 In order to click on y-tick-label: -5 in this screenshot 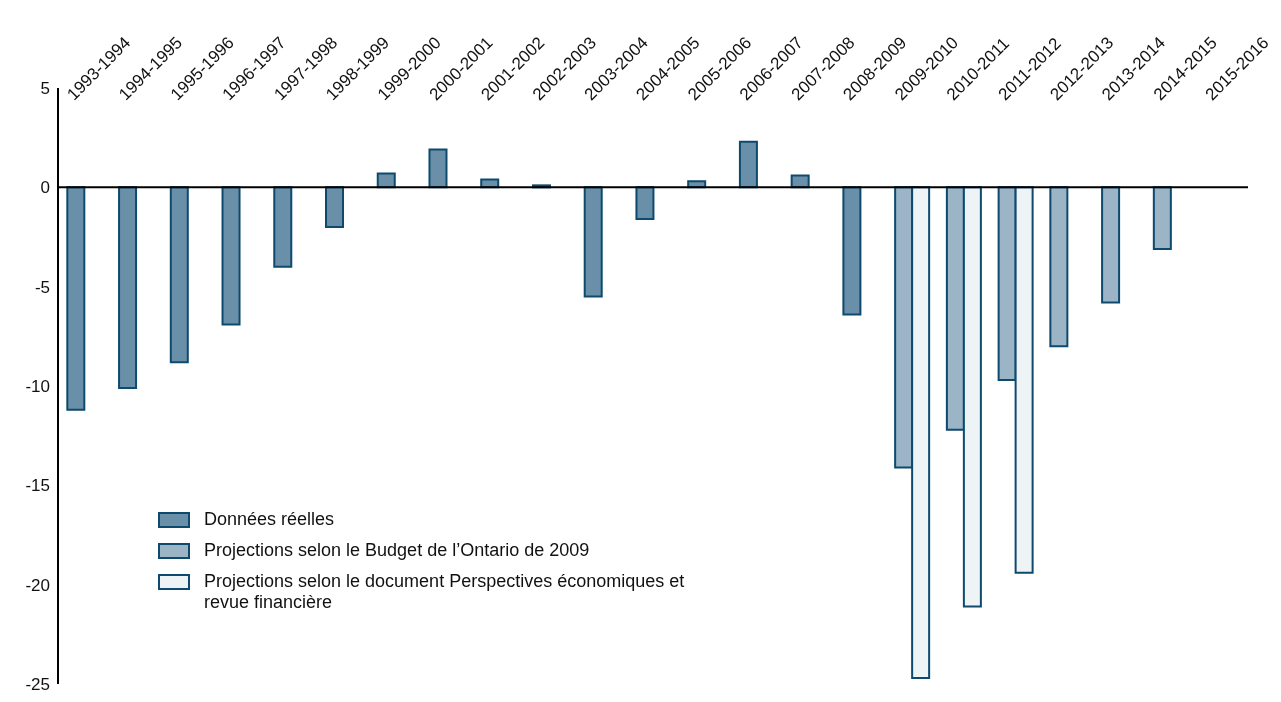, I will do `click(42, 287)`.